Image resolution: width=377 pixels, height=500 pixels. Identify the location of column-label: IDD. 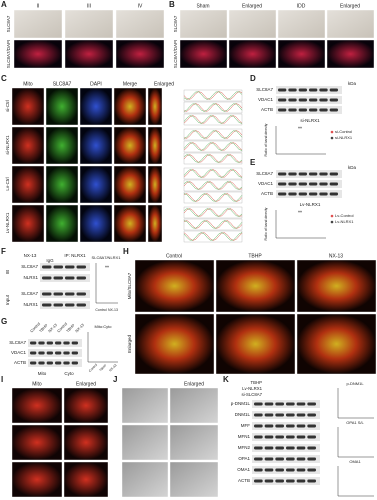
(301, 6).